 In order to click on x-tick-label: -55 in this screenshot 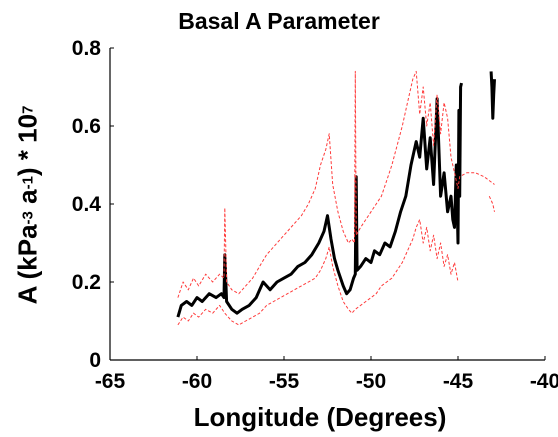, I will do `click(284, 381)`.